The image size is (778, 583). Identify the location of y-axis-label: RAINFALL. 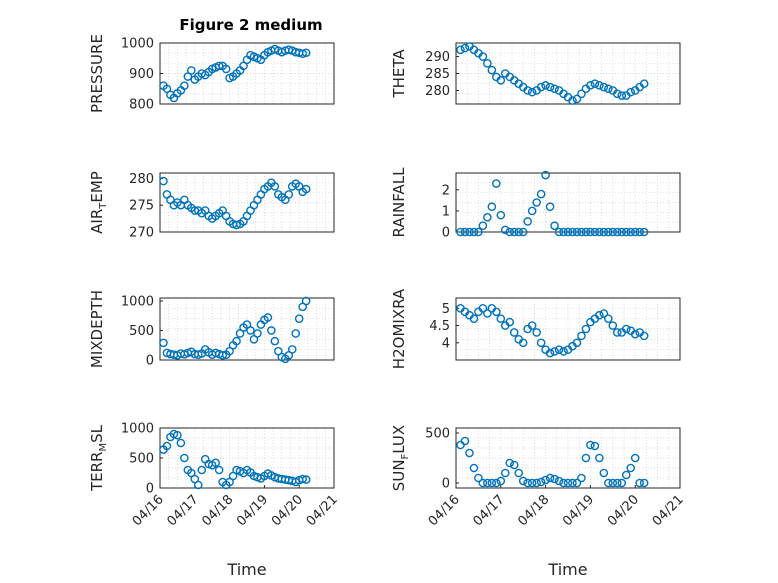
(399, 202).